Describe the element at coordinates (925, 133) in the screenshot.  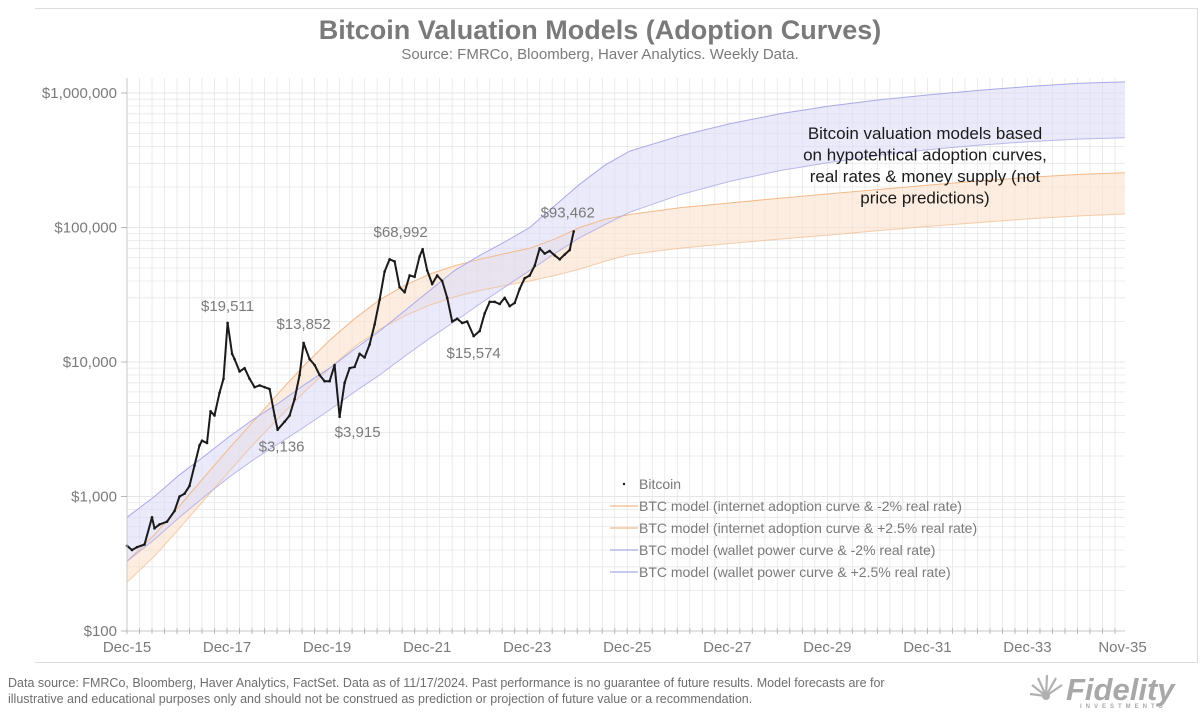
I see `annotation-line: Bitcoin valuation models based` at that location.